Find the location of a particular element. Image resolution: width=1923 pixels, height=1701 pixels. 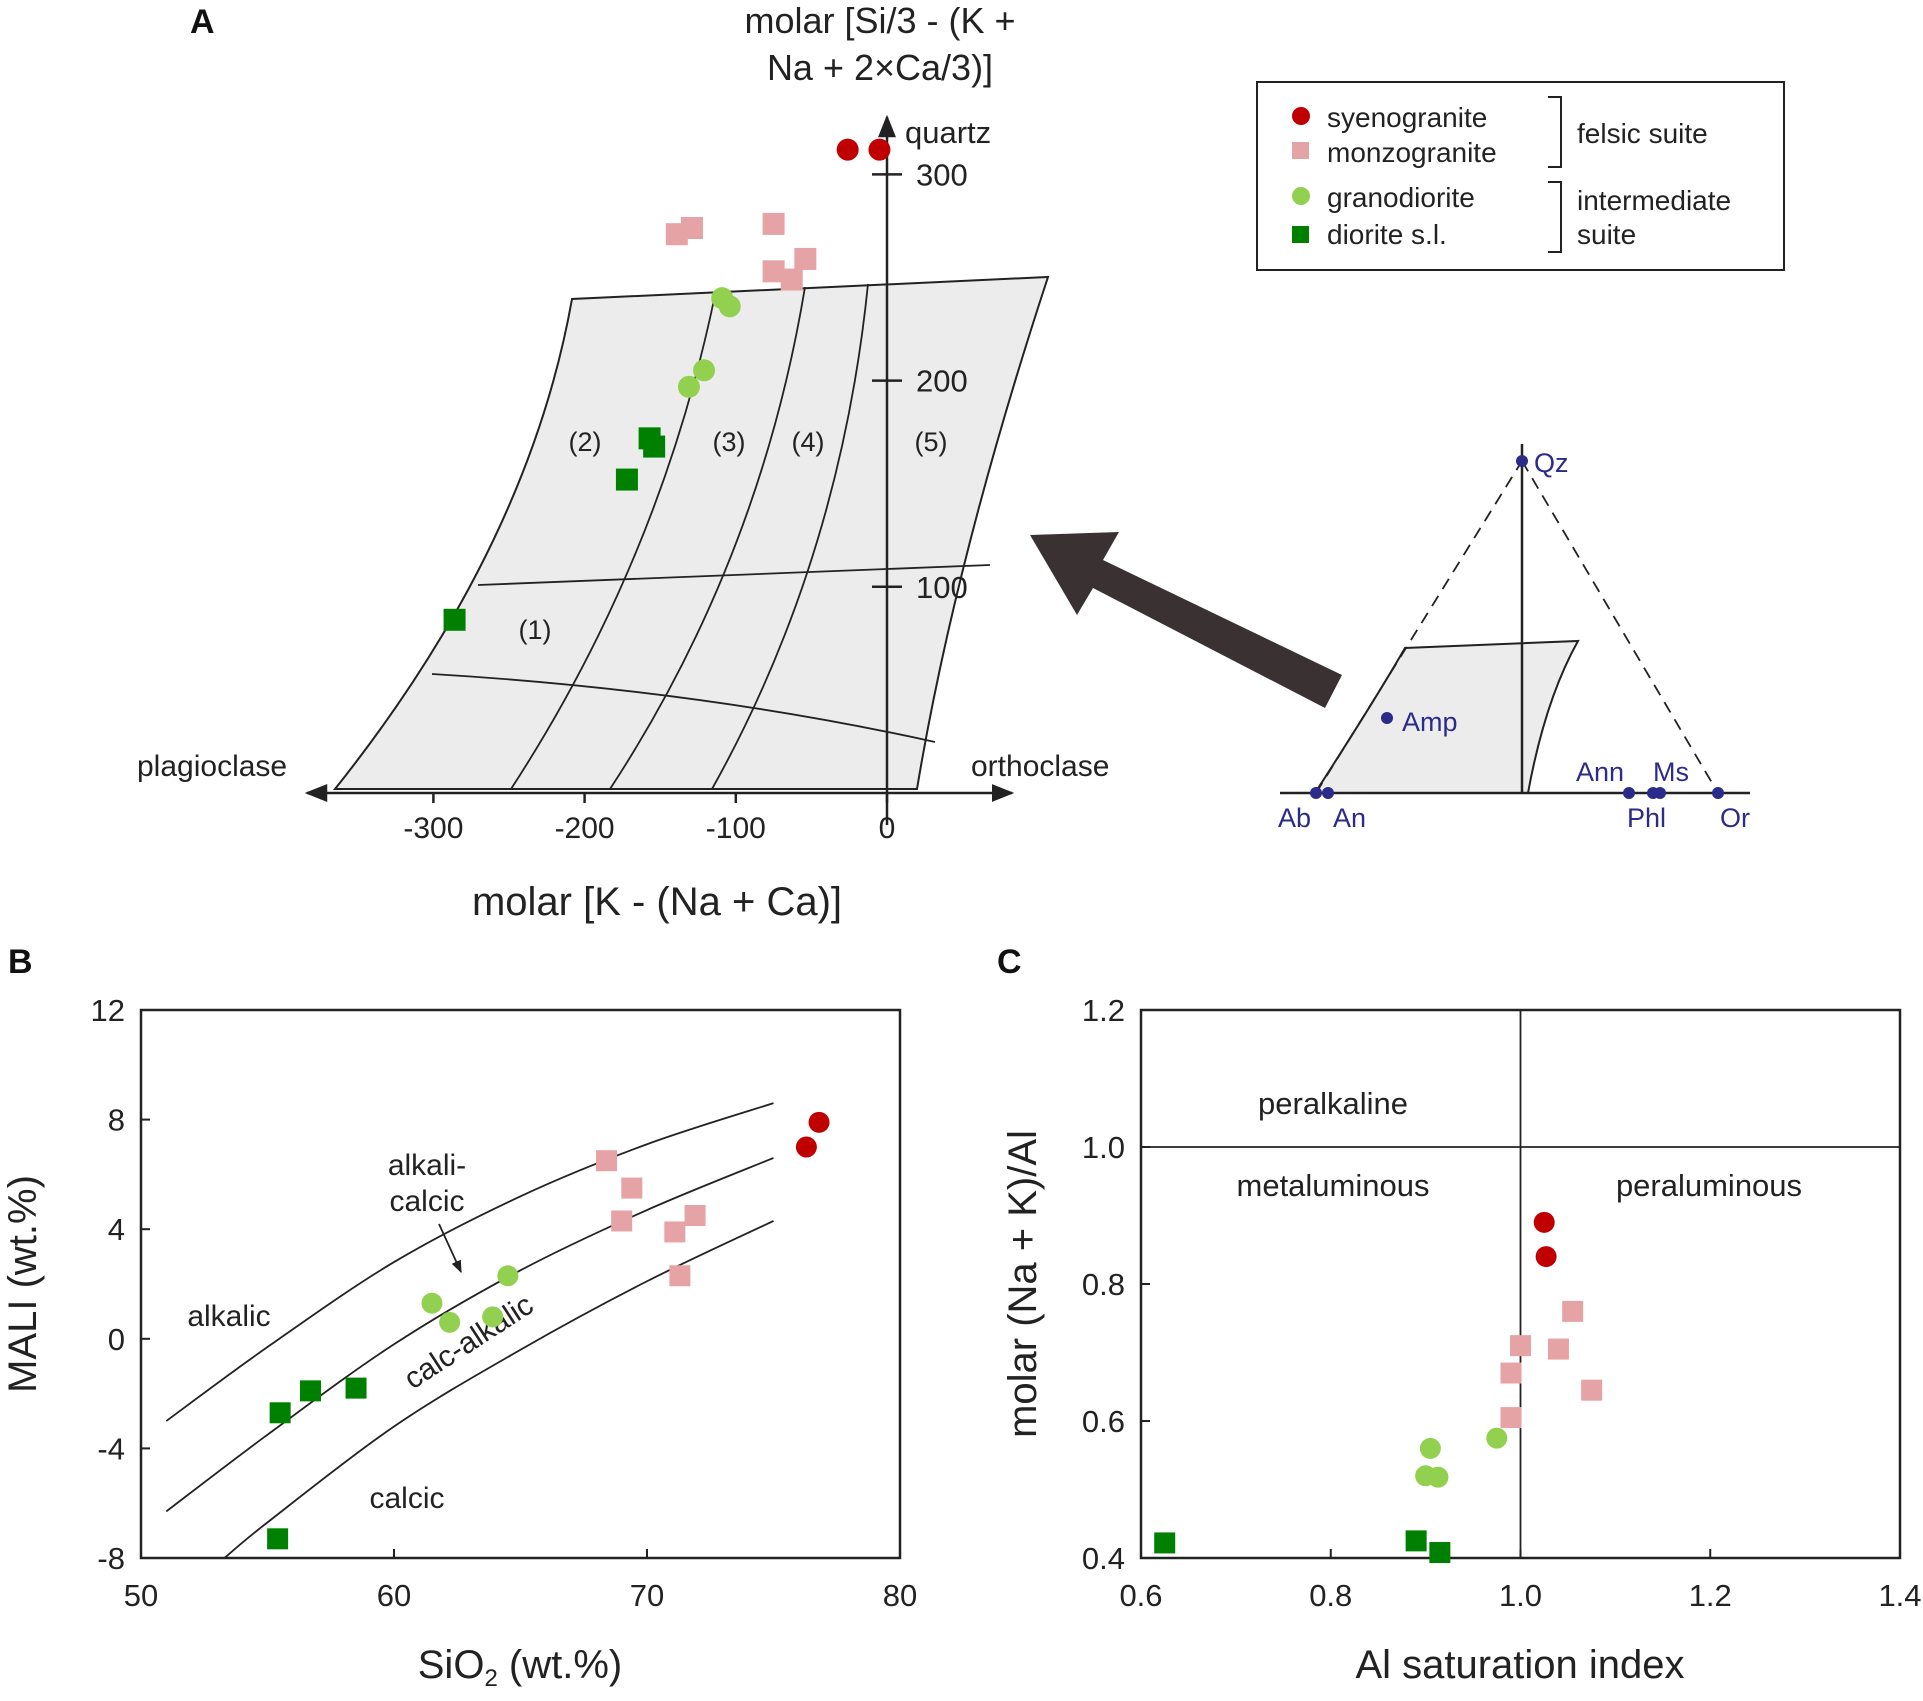

b-x-axis-title: SiO2 (wt.%) is located at coordinates (520, 1667).